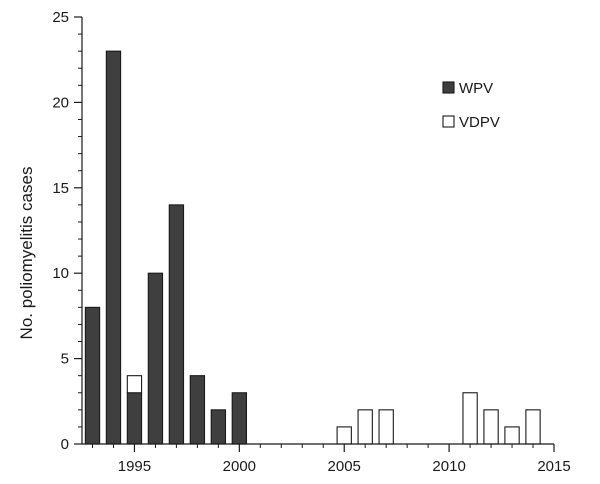  Describe the element at coordinates (470, 418) in the screenshot. I see `bar-vdpv-2011` at that location.